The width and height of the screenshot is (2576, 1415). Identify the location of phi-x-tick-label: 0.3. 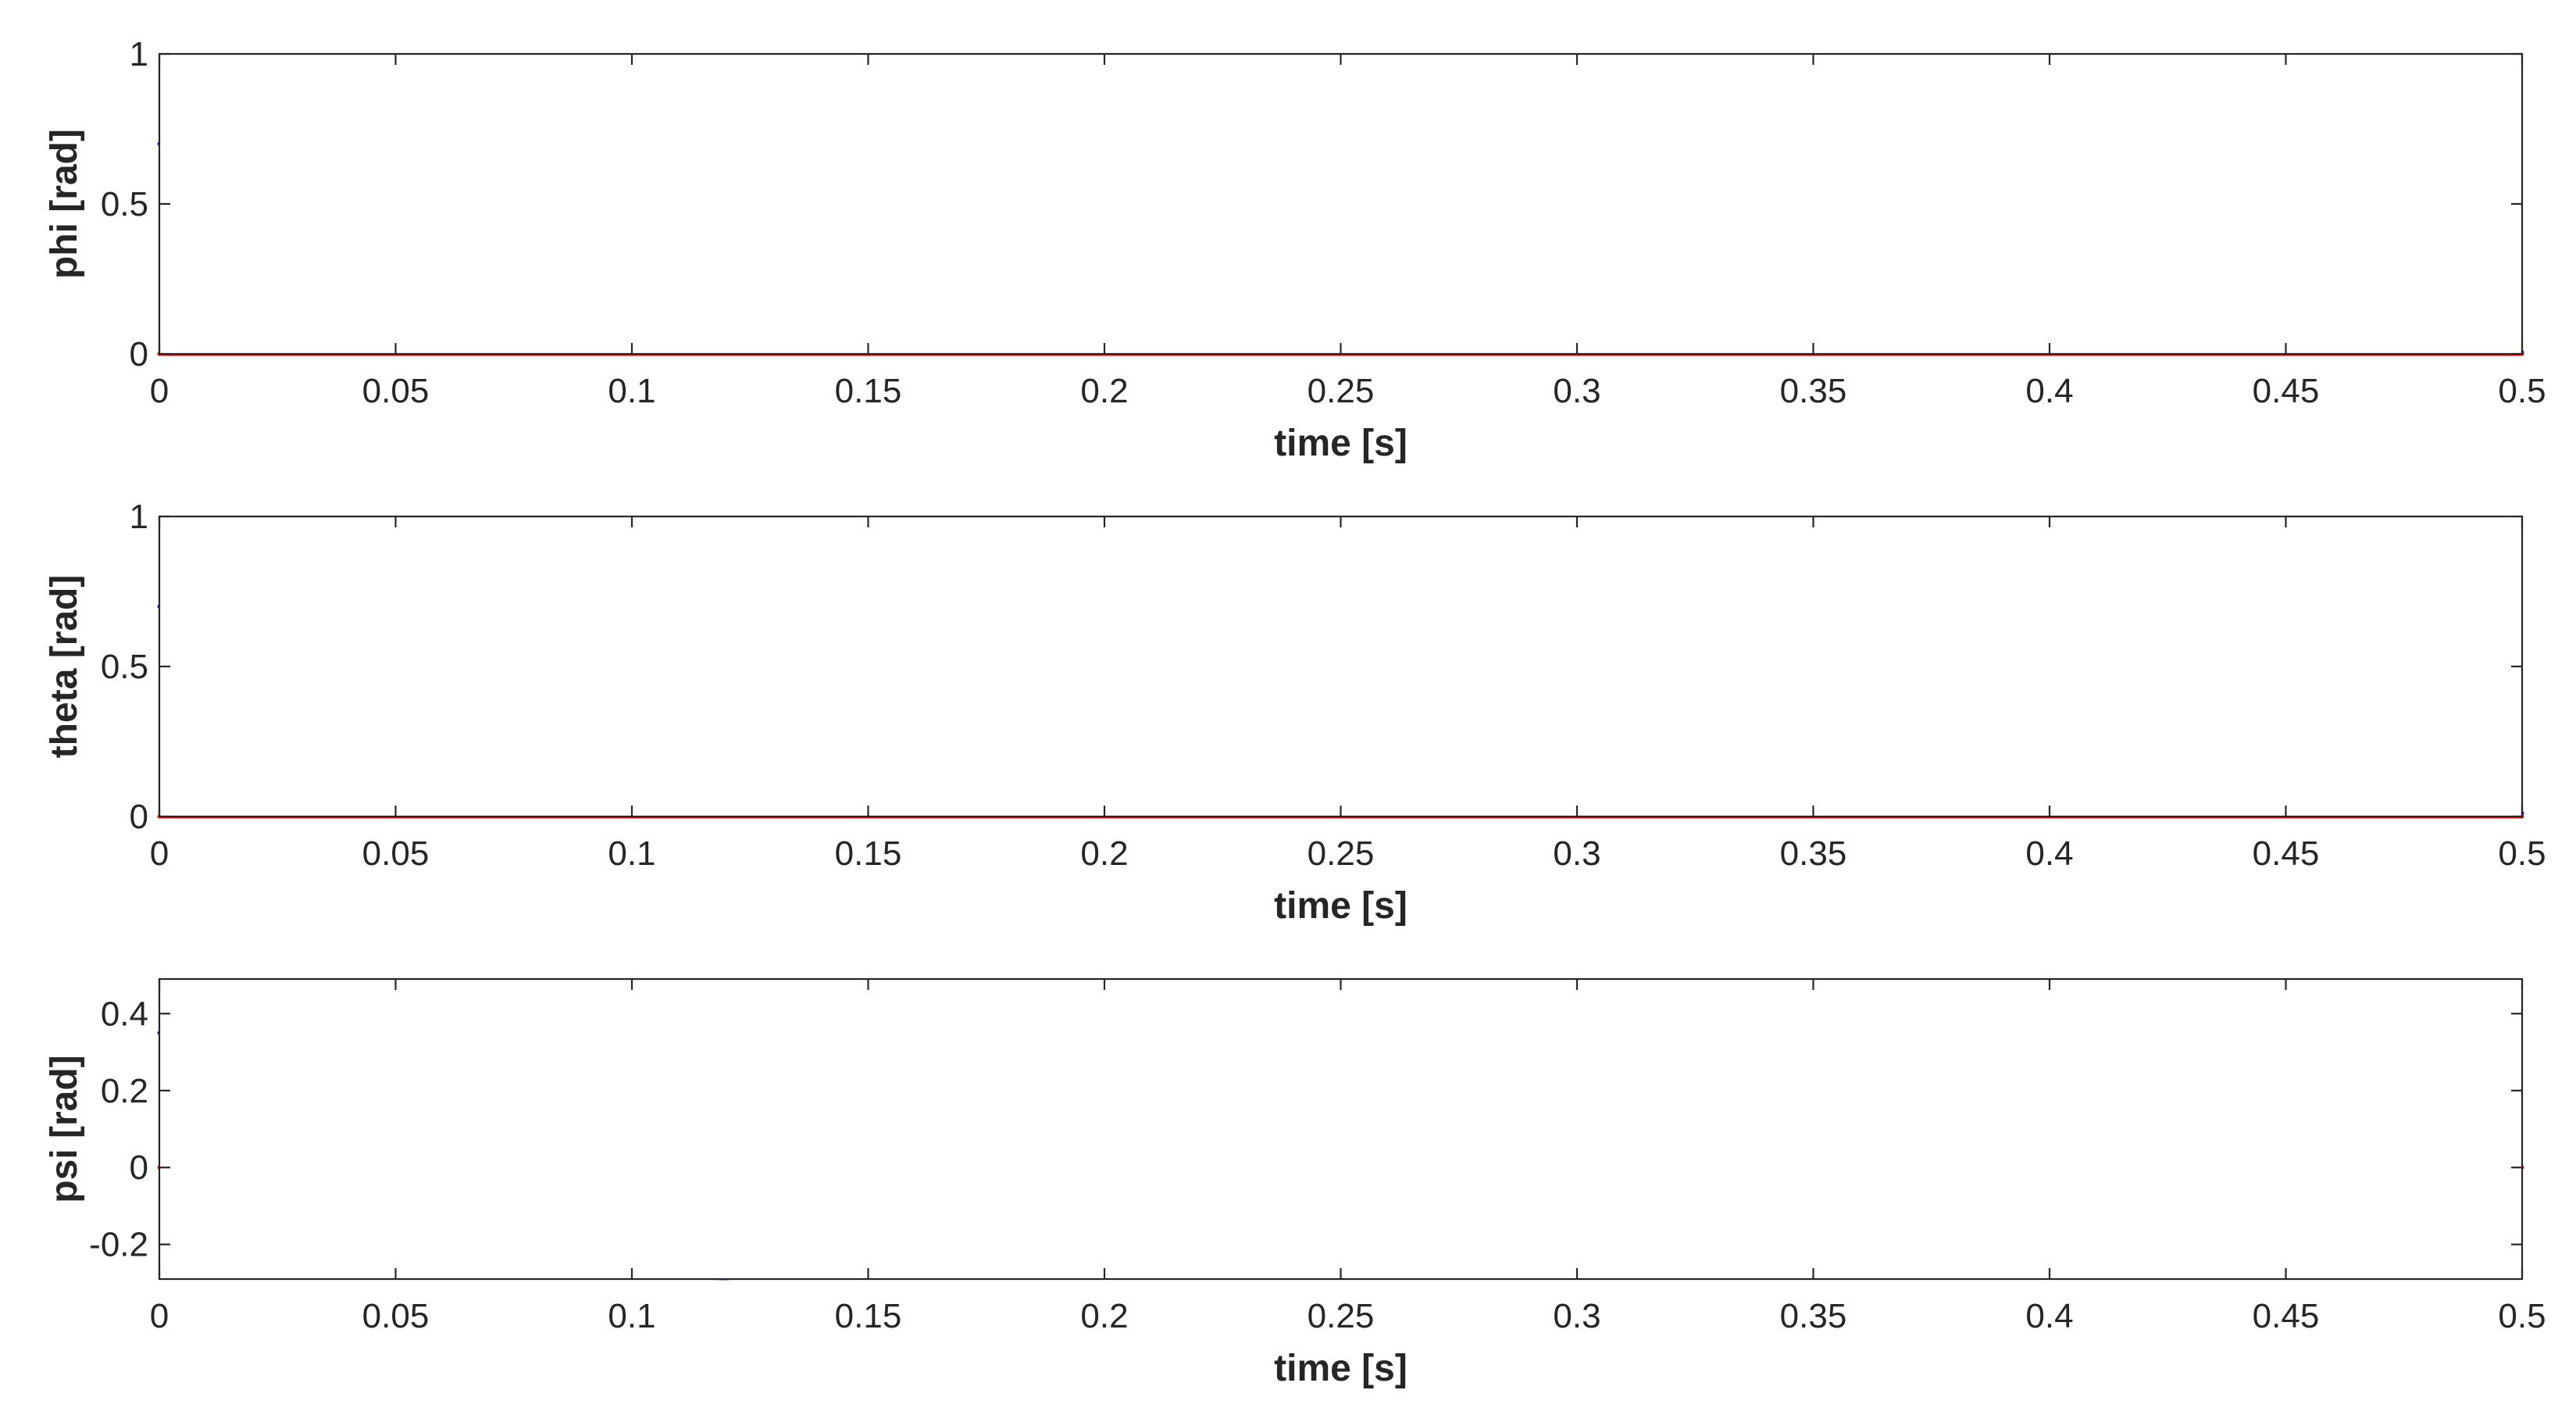
(1576, 391).